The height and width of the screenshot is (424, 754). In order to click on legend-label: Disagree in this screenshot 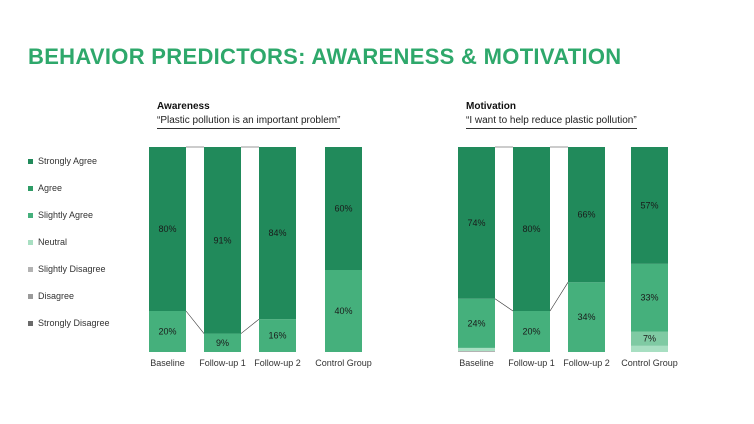, I will do `click(56, 296)`.